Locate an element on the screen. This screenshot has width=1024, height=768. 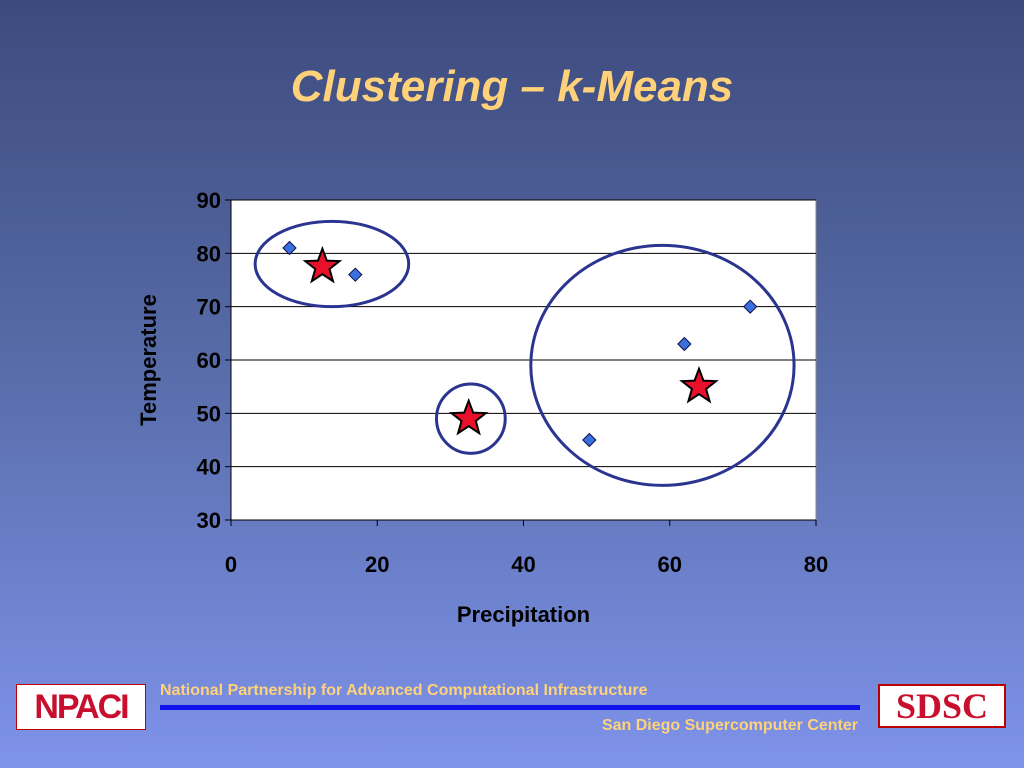
x-tick-label: 60 is located at coordinates (670, 564).